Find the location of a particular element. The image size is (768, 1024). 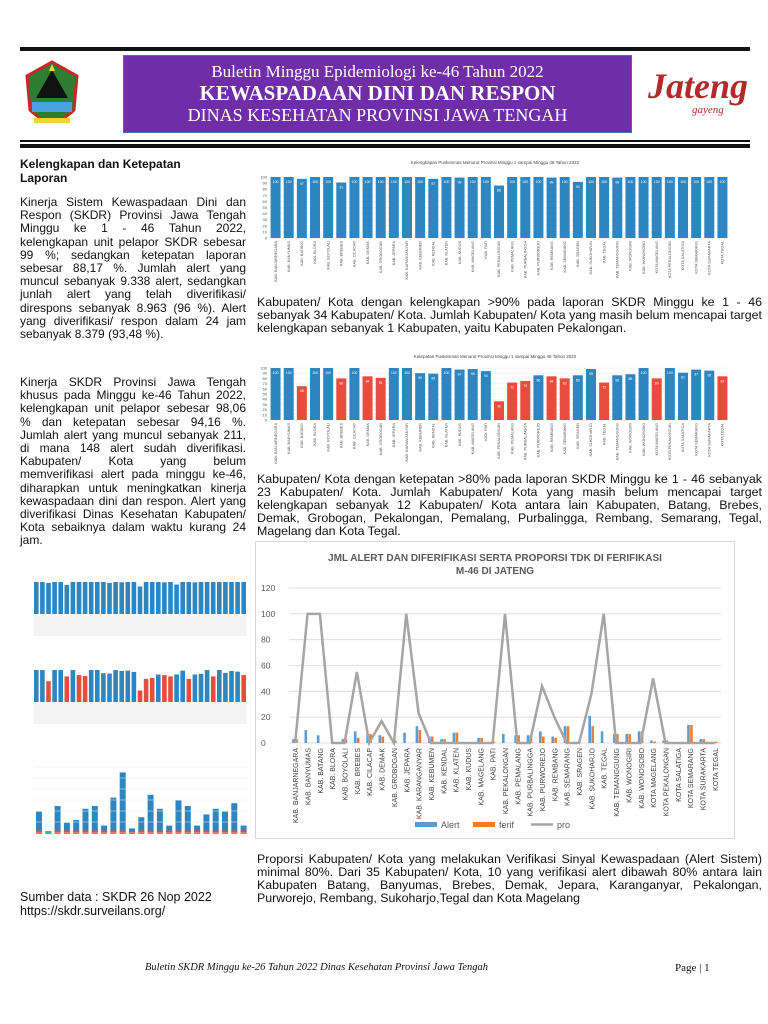

x-tick-label: KAB. KEBUMEN is located at coordinates (420, 255).